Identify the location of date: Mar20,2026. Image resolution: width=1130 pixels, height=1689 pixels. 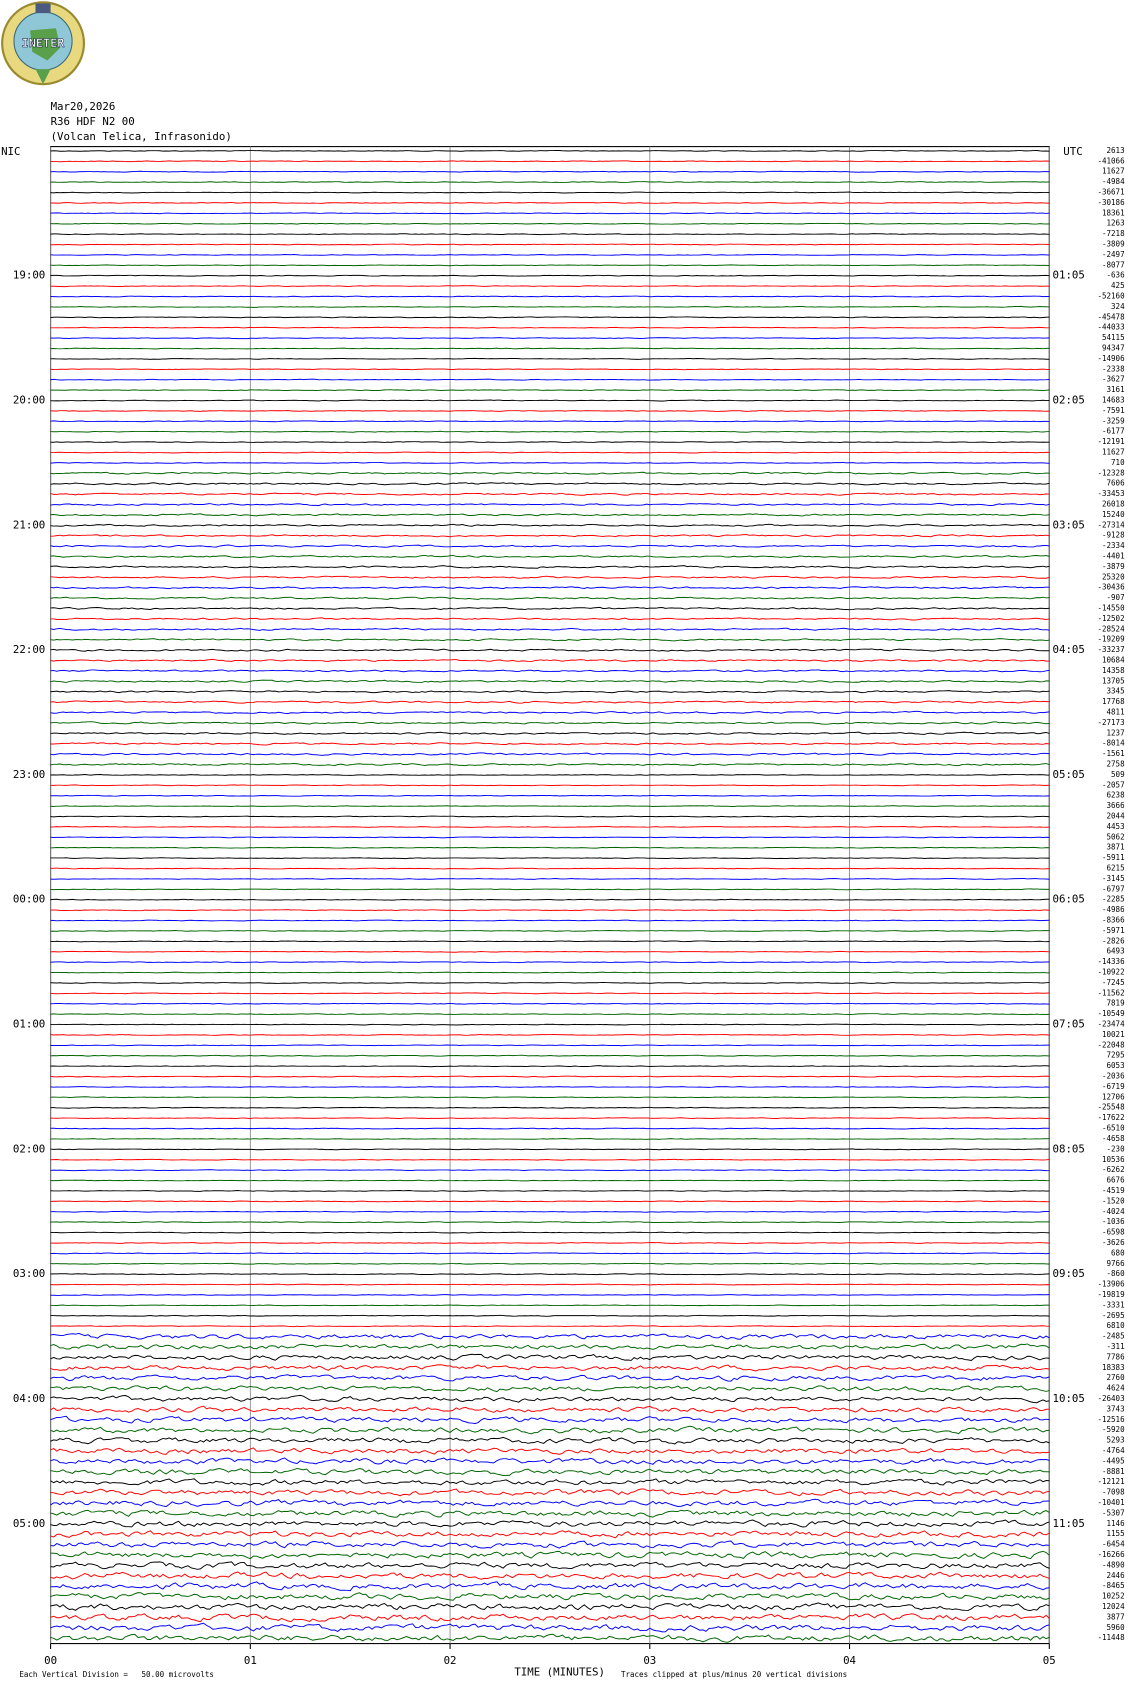
(83, 106).